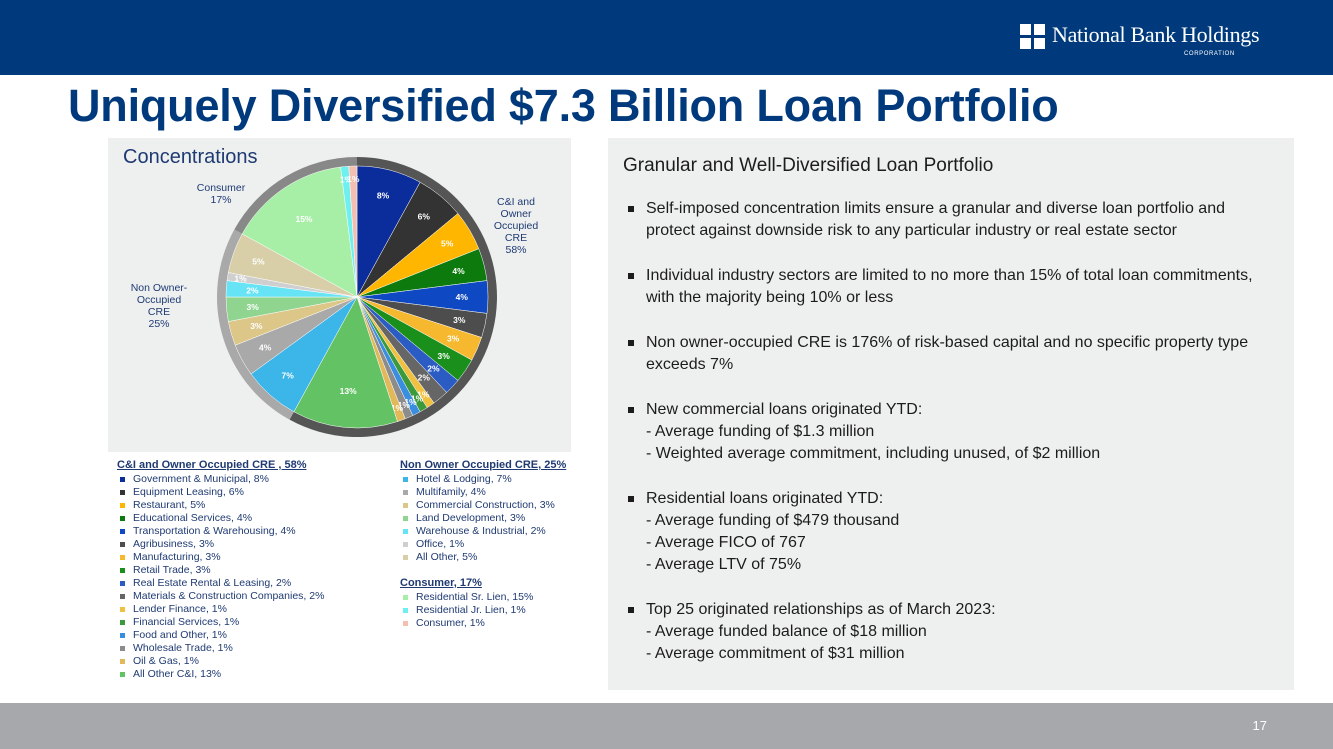 The image size is (1333, 749). I want to click on legend-item-label: Lender Finance, 1%, so click(180, 609).